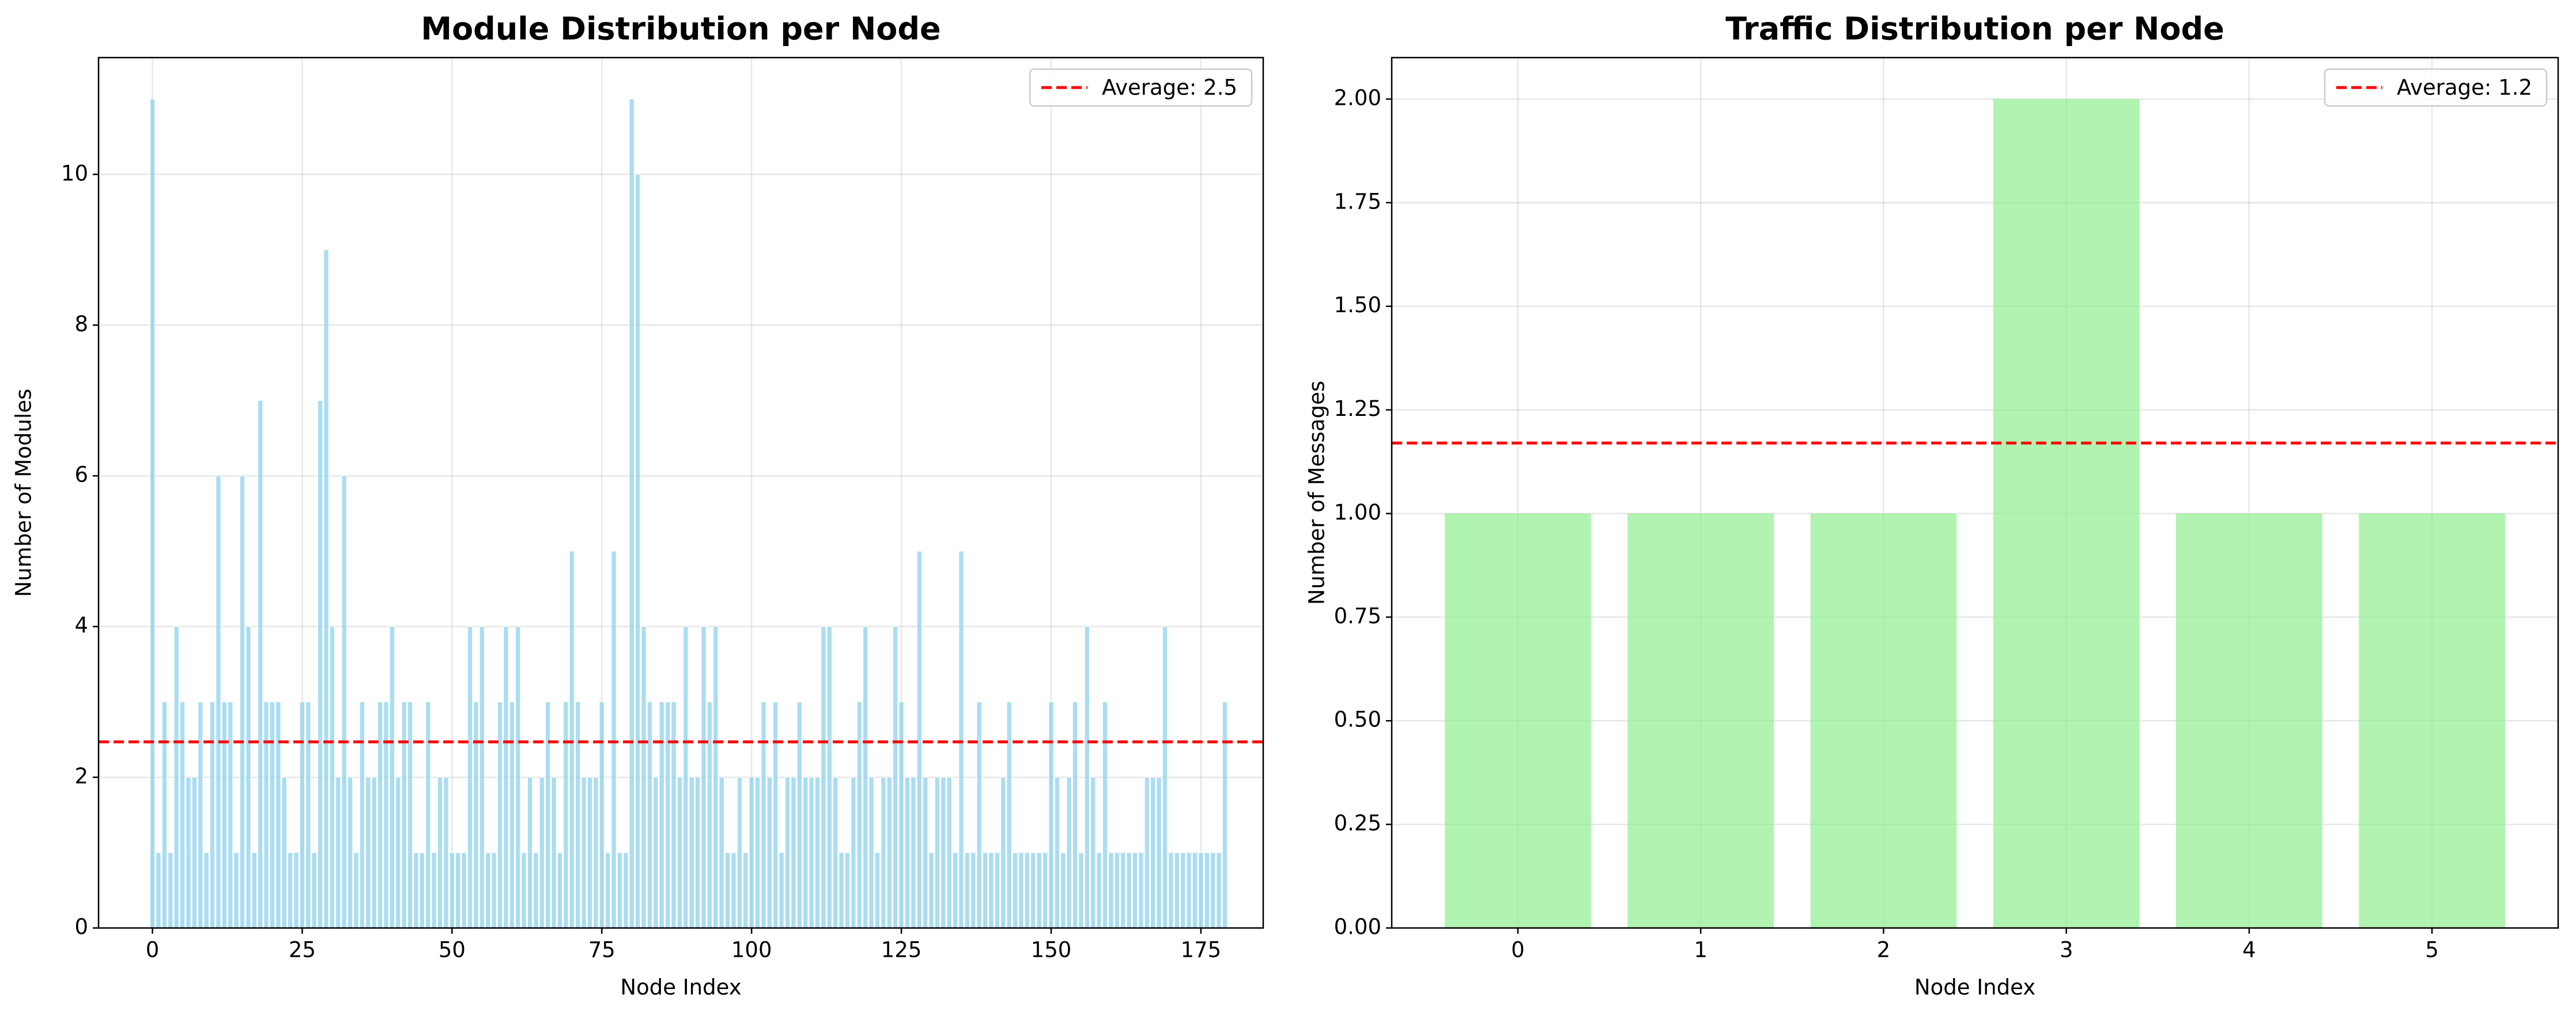 The image size is (2576, 1019). I want to click on y-tick-label: 6, so click(81, 475).